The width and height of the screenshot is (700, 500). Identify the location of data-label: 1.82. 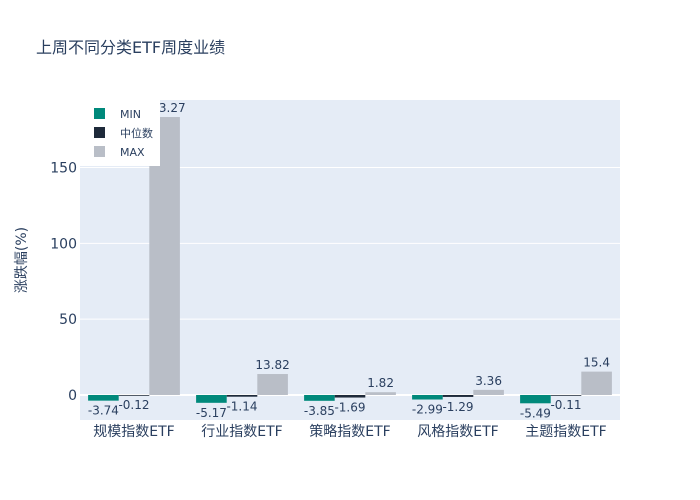
(380, 383).